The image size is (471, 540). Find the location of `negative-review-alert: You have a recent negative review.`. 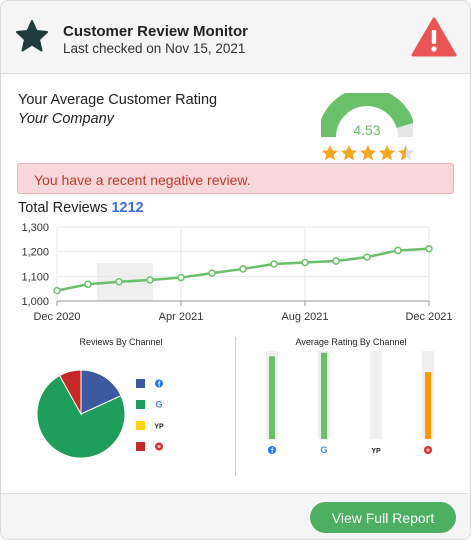

negative-review-alert: You have a recent negative review. is located at coordinates (235, 178).